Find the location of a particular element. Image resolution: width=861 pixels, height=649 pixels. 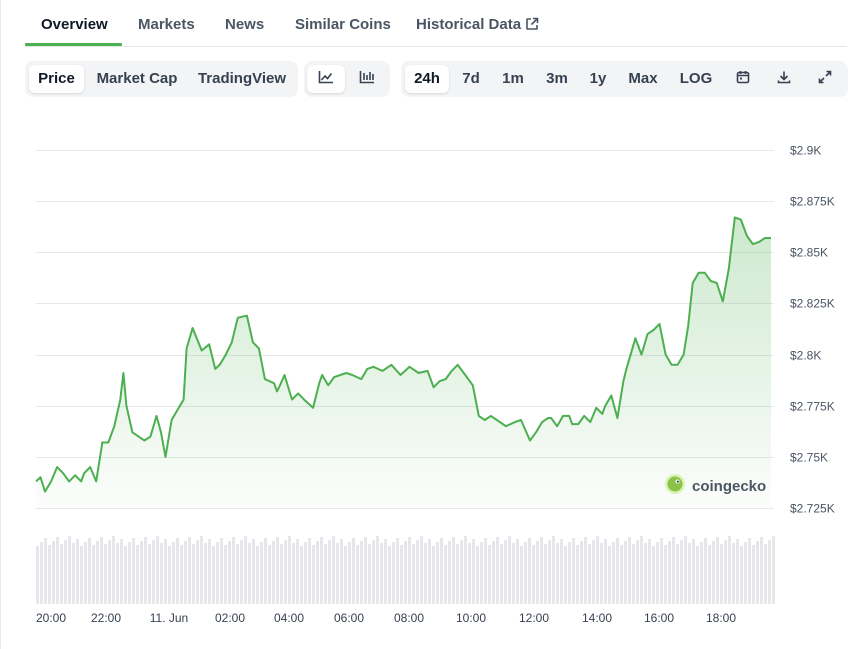

x-tick-label: 06:00 is located at coordinates (349, 618).